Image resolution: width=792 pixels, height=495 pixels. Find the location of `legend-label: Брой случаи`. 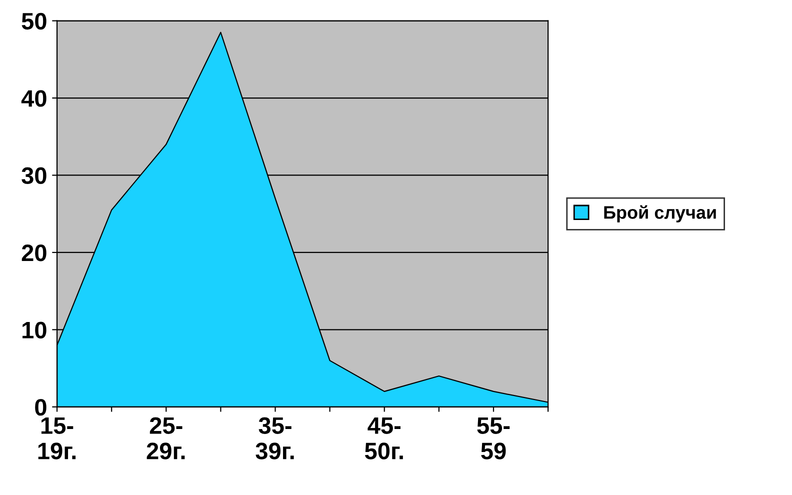

legend-label: Брой случаи is located at coordinates (660, 213).